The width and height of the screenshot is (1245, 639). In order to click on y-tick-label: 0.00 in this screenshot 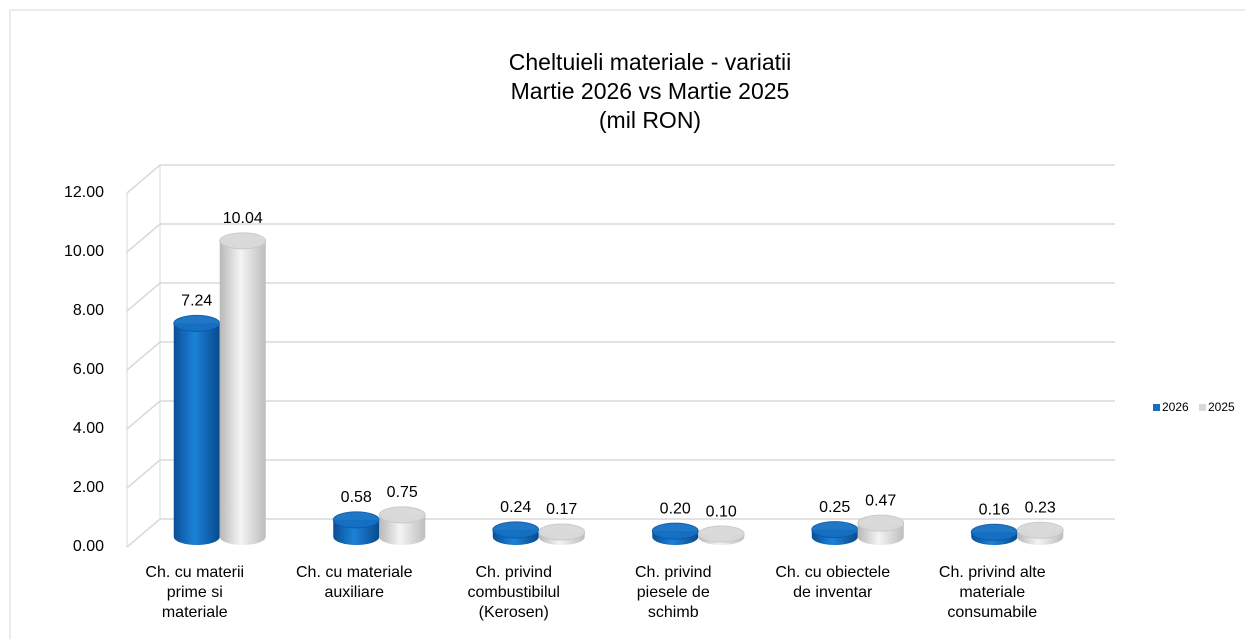, I will do `click(88, 546)`.